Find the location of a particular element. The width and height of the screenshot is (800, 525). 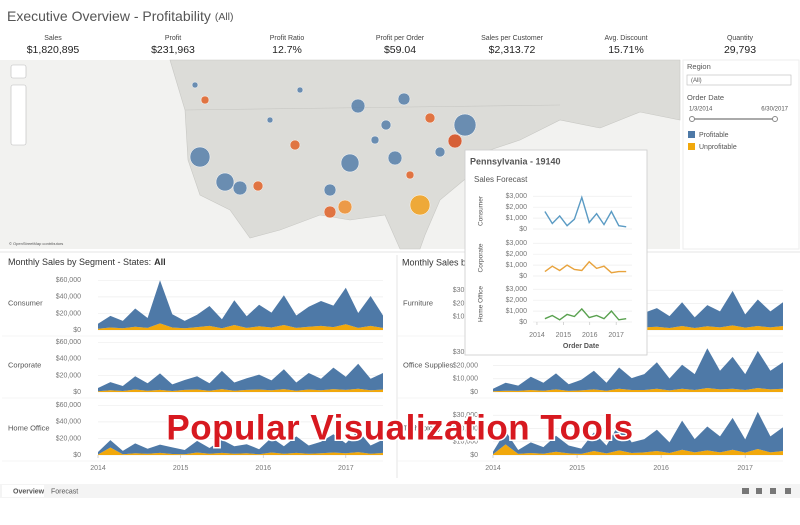

section-title: Monthly Sales by Segment - States: All is located at coordinates (87, 262).